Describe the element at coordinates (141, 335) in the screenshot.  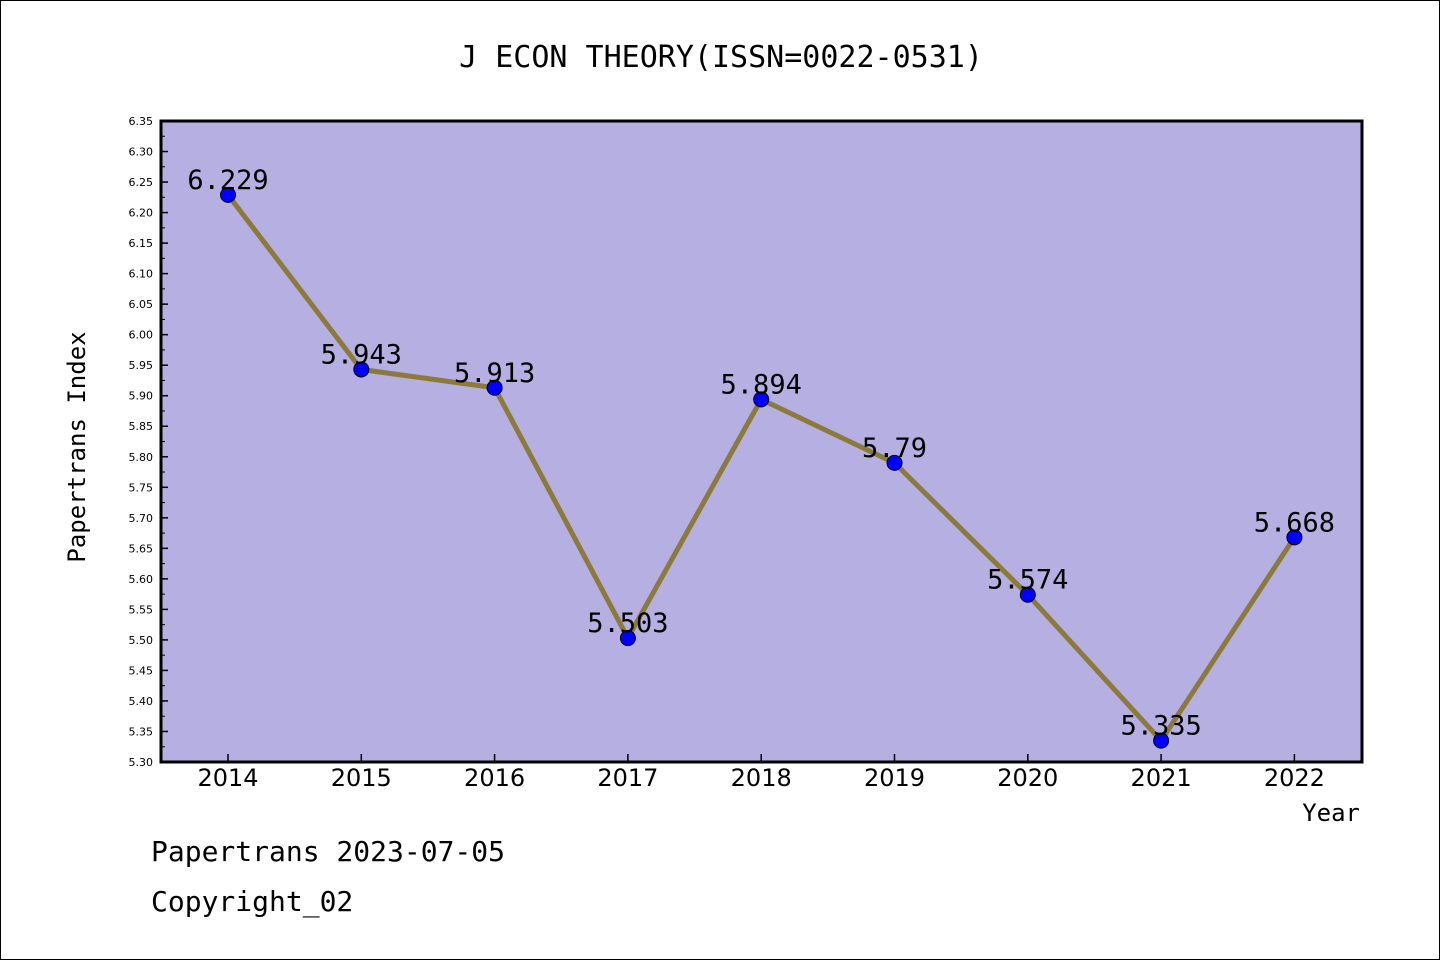
I see `y-tick-label: 6.00` at that location.